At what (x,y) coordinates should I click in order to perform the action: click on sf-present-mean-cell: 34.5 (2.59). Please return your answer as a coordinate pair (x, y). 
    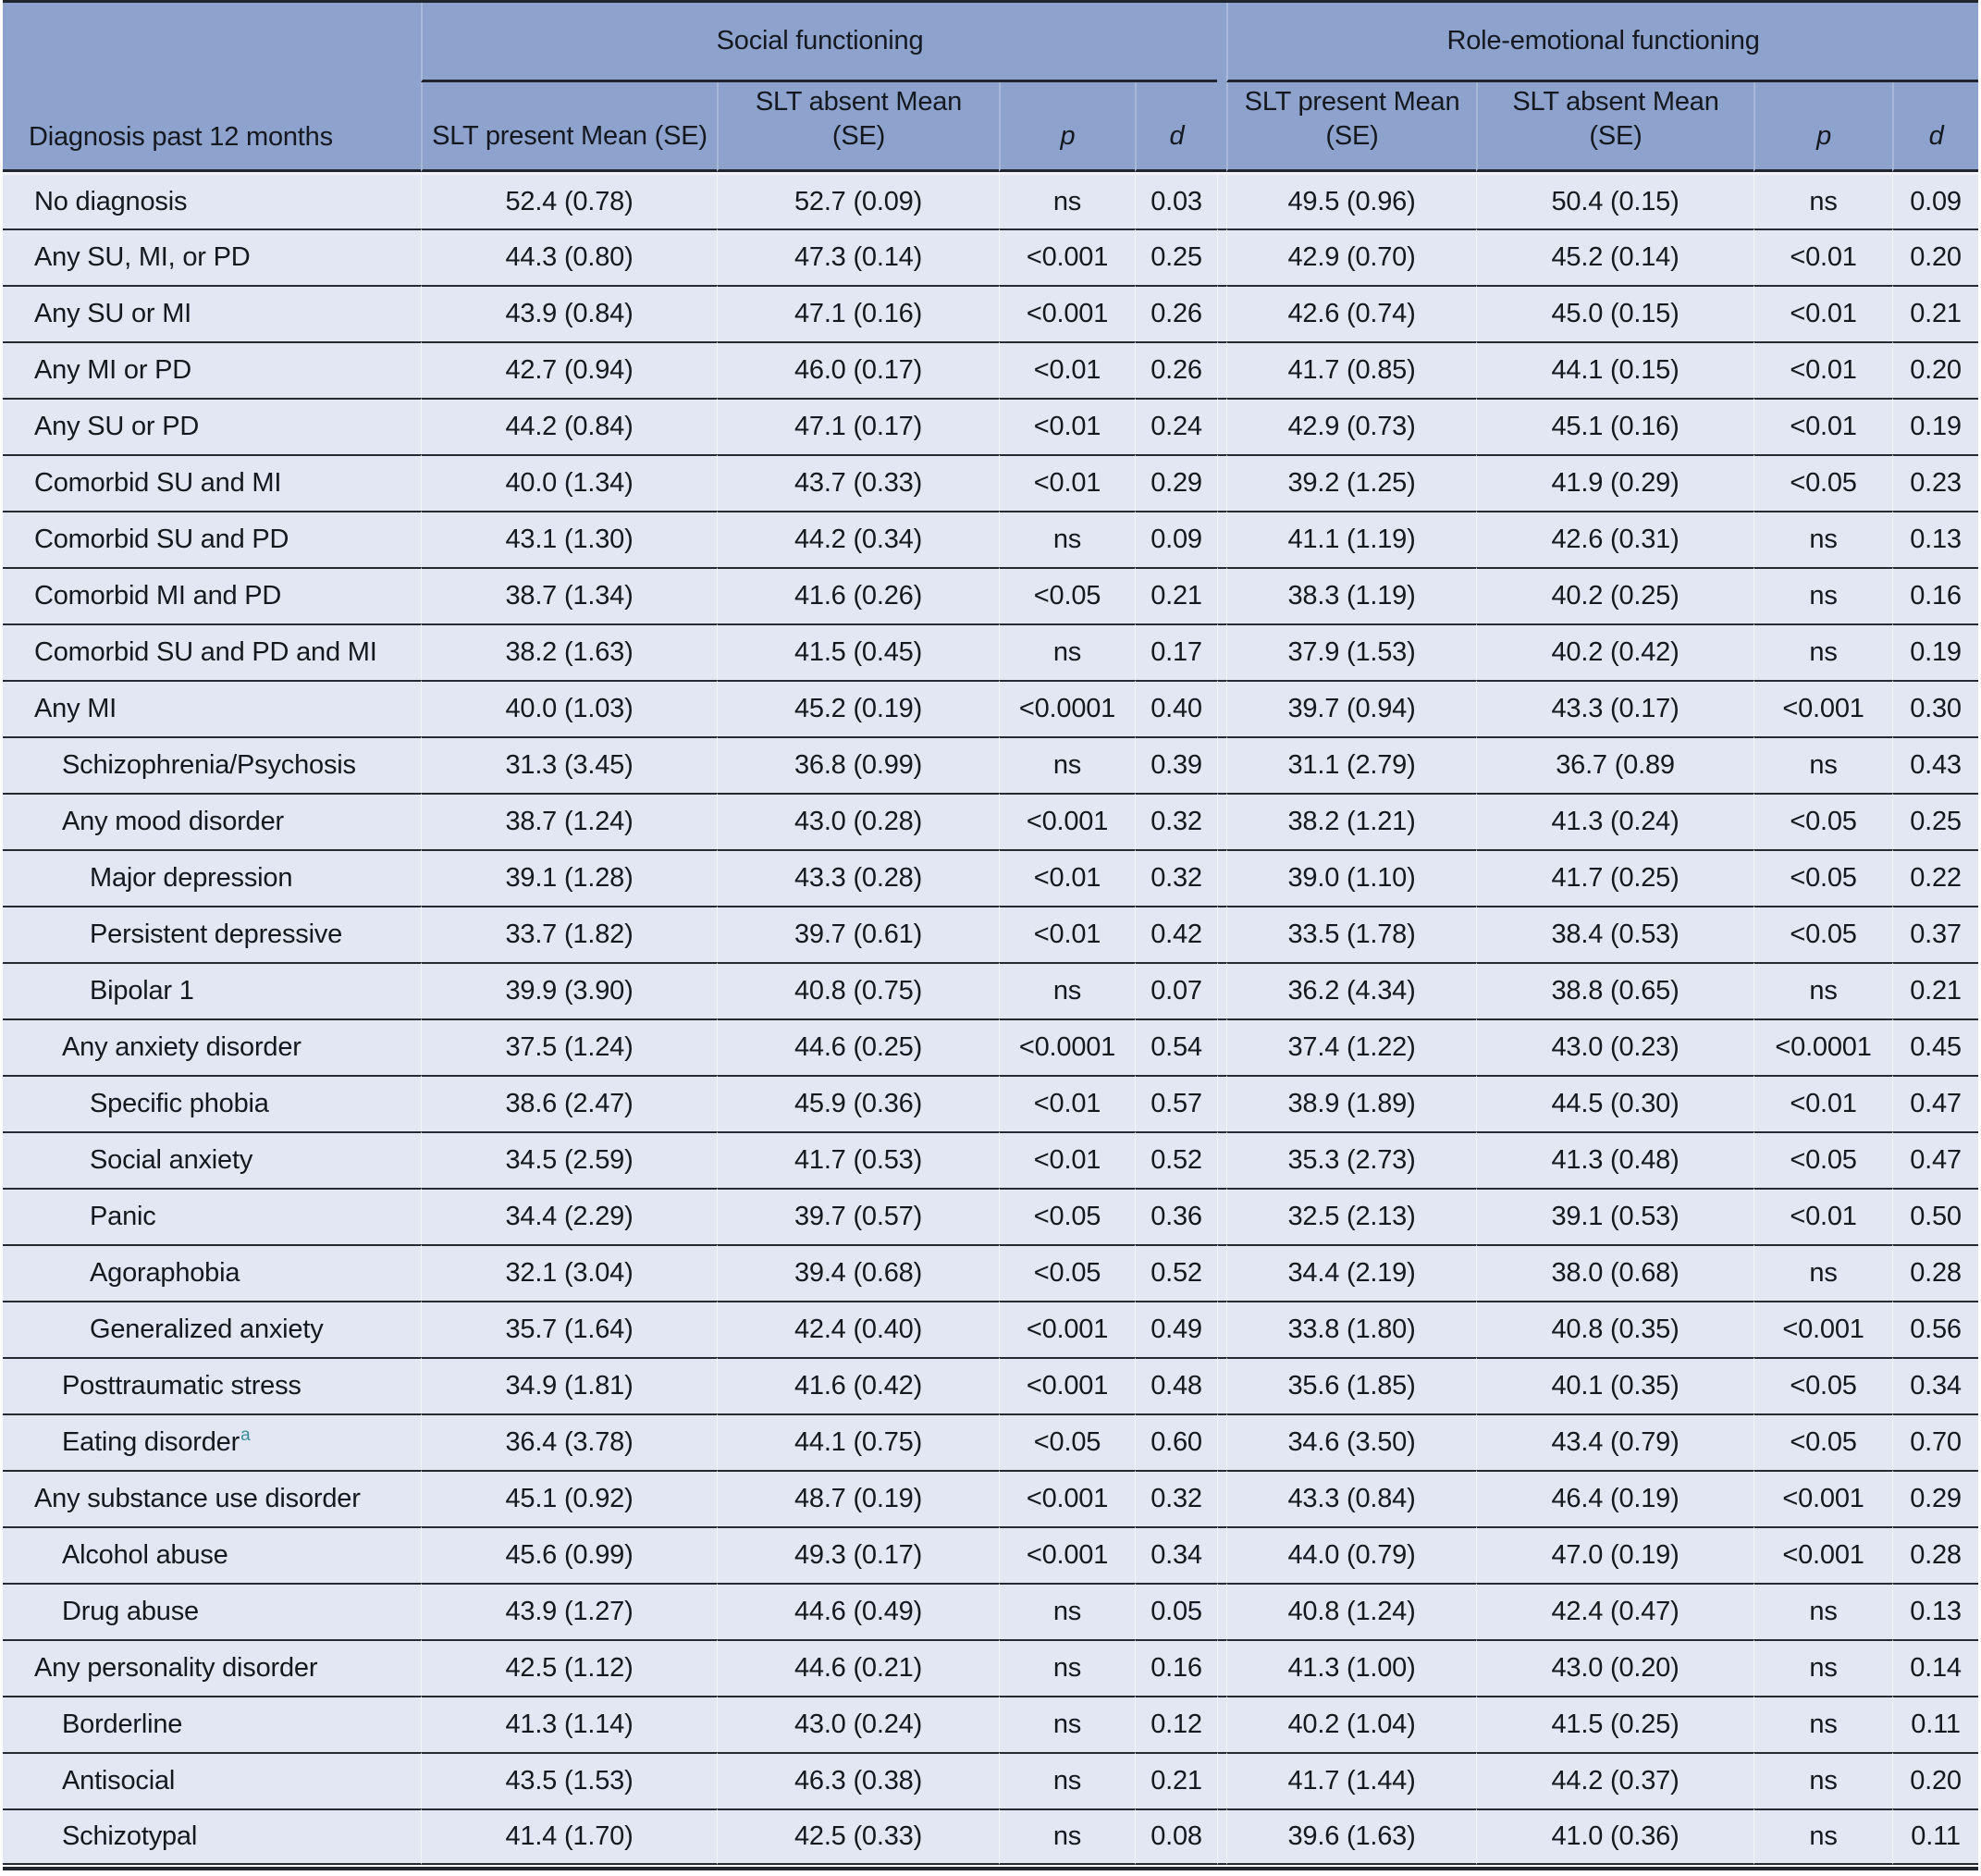
    Looking at the image, I should click on (569, 1159).